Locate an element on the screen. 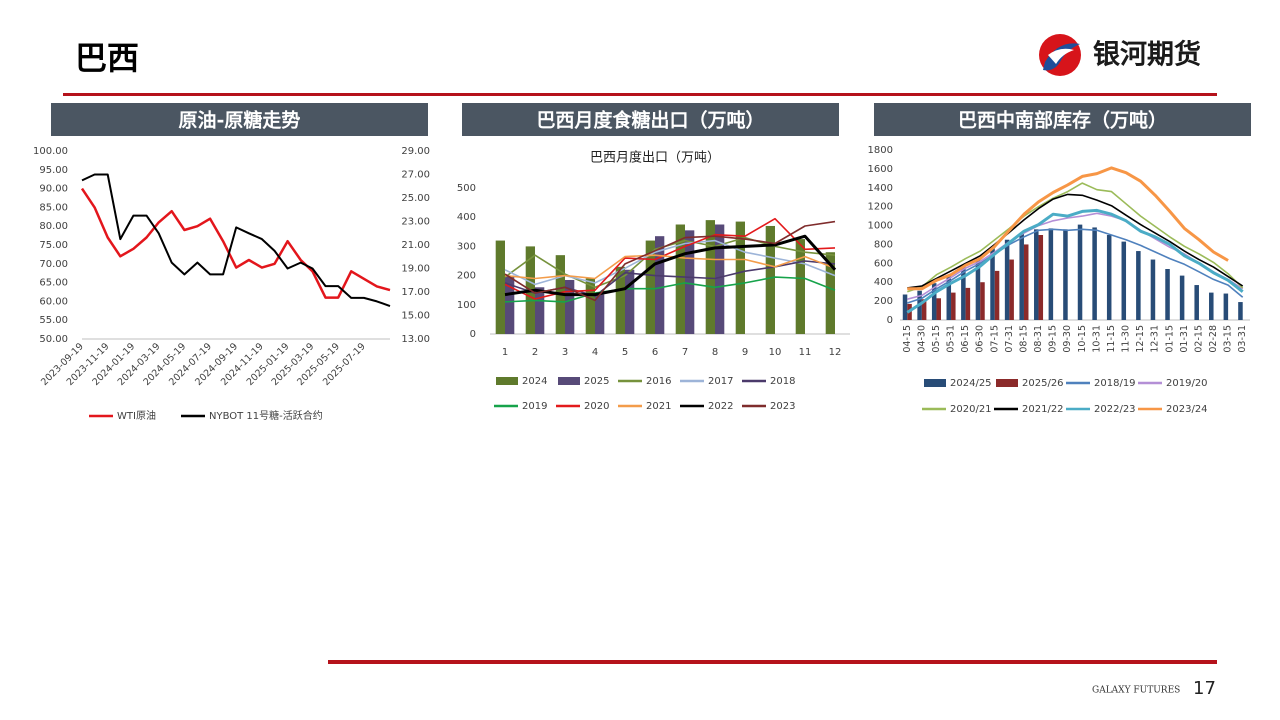 This screenshot has width=1280, height=720. x-tick-label: 08-31 is located at coordinates (1038, 339).